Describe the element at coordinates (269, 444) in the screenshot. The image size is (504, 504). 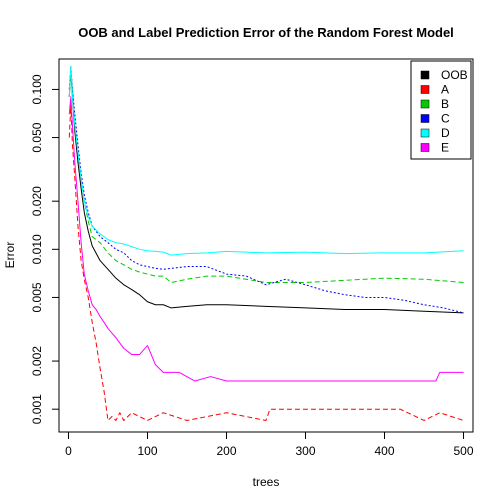
I see `x-axis: 0 100 200 300 400 500` at that location.